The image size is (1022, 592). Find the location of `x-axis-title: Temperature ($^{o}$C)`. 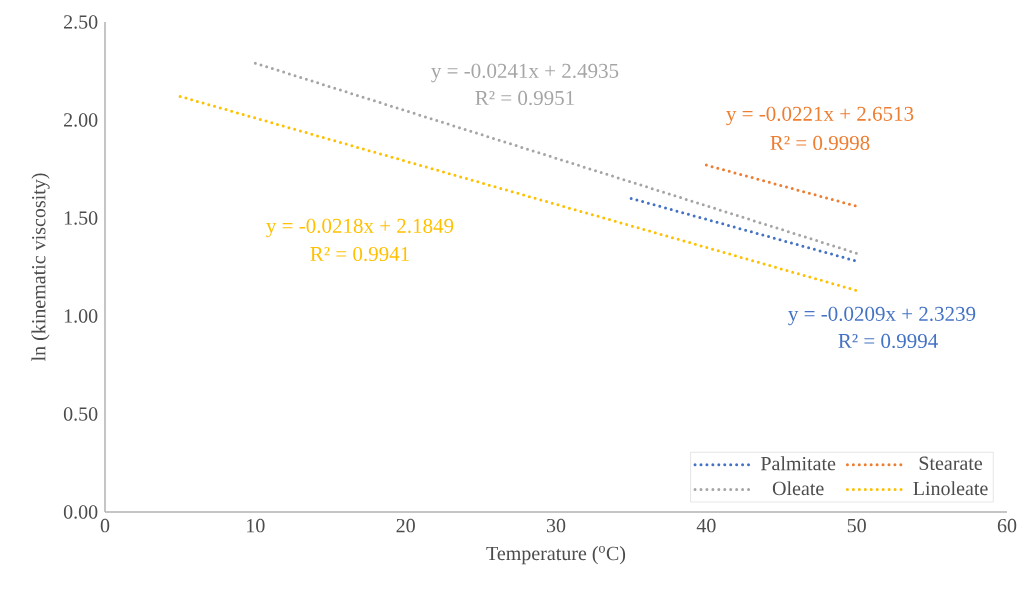

x-axis-title: Temperature ($^{o}$C) is located at coordinates (556, 555).